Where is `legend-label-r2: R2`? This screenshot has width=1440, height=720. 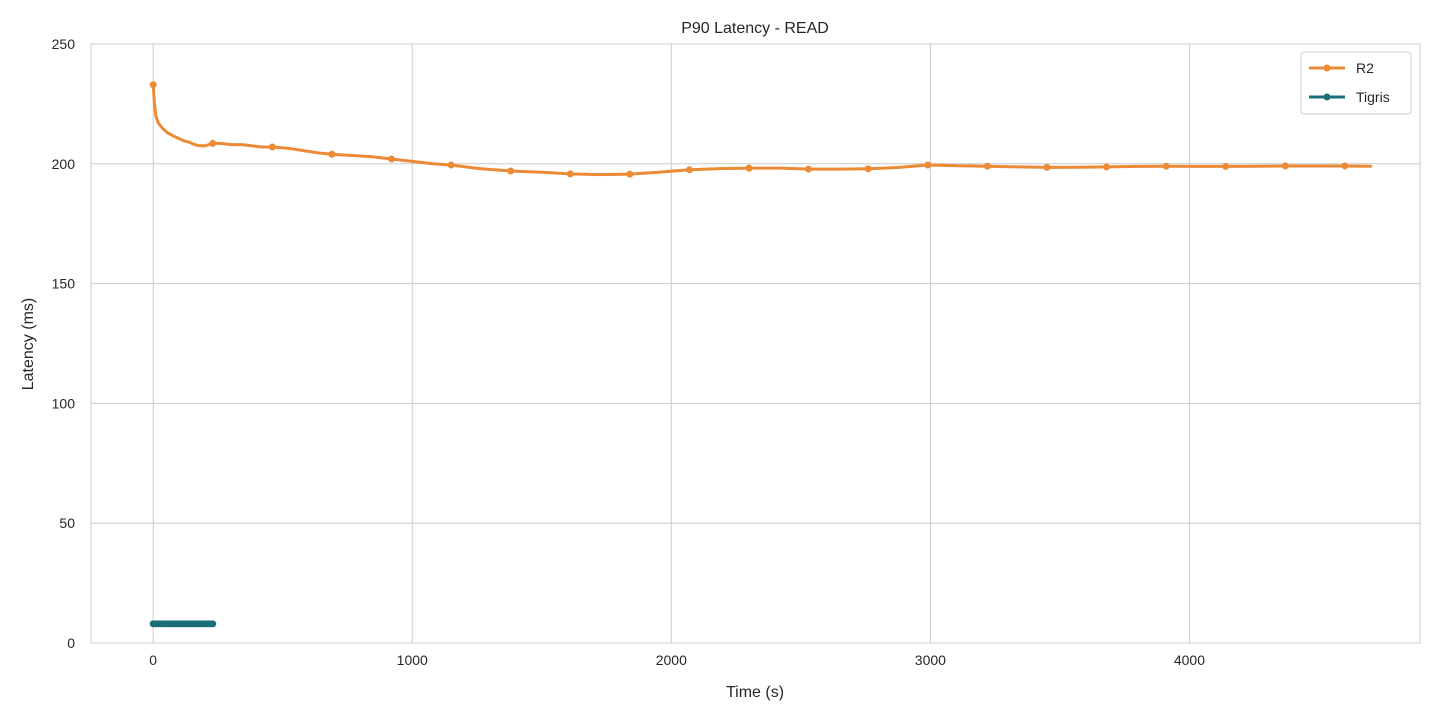
legend-label-r2: R2 is located at coordinates (1365, 68).